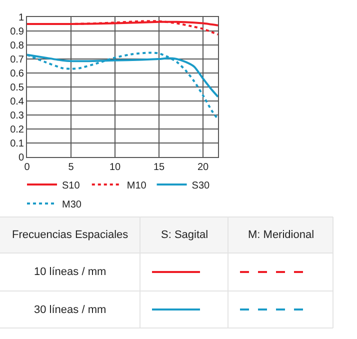 The height and width of the screenshot is (339, 357). I want to click on y-tick-label: 0.7, so click(17, 60).